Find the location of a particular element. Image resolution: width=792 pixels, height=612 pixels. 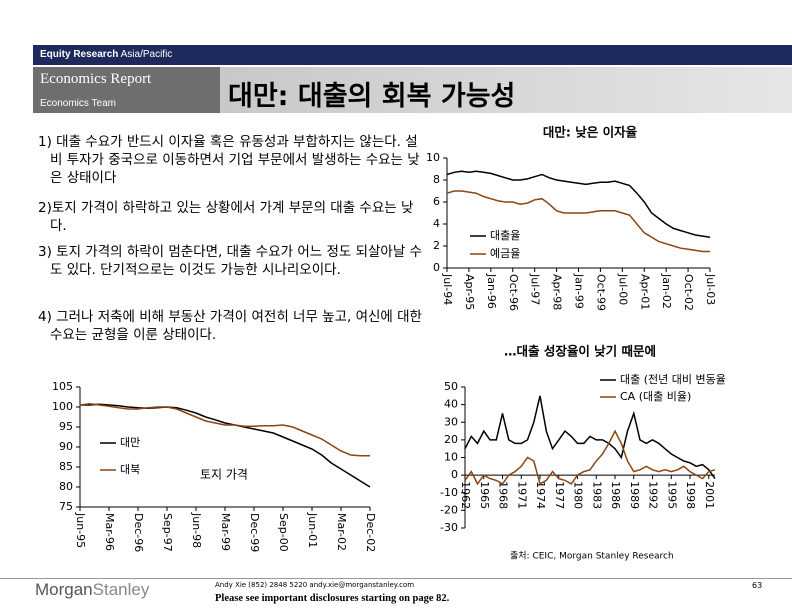

x-tick-label: Jun-01 is located at coordinates (312, 530).